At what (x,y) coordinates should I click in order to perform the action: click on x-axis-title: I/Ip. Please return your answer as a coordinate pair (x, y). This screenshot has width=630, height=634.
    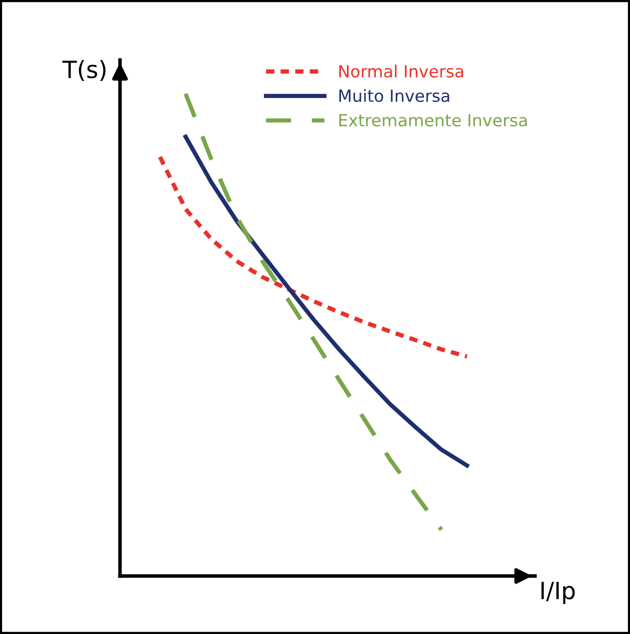
    Looking at the image, I should click on (558, 593).